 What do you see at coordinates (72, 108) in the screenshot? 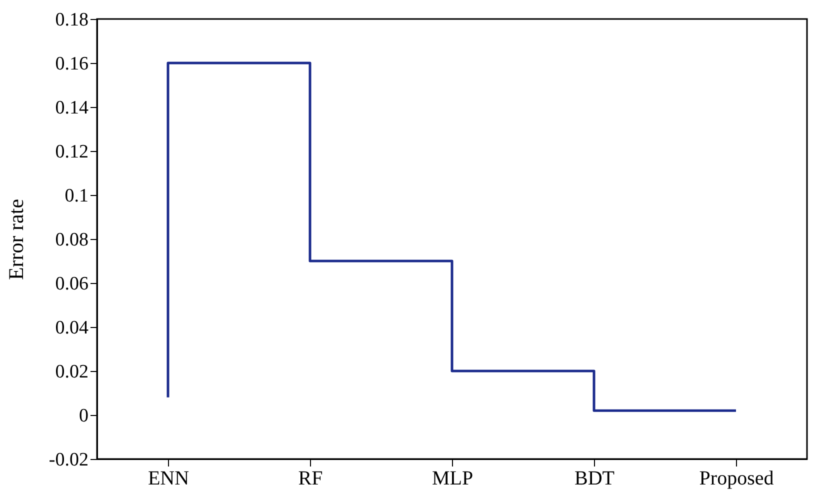
I see `y-tick-label: 0.14` at bounding box center [72, 108].